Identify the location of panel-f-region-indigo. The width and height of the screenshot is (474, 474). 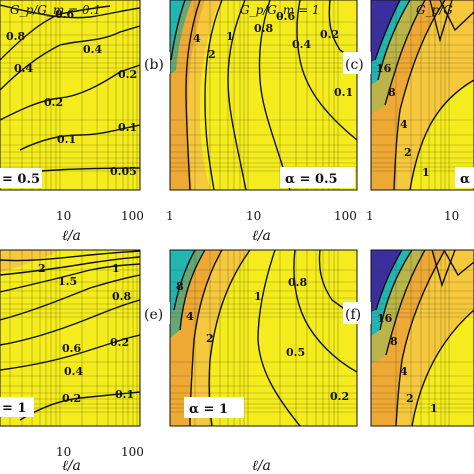
(386, 281).